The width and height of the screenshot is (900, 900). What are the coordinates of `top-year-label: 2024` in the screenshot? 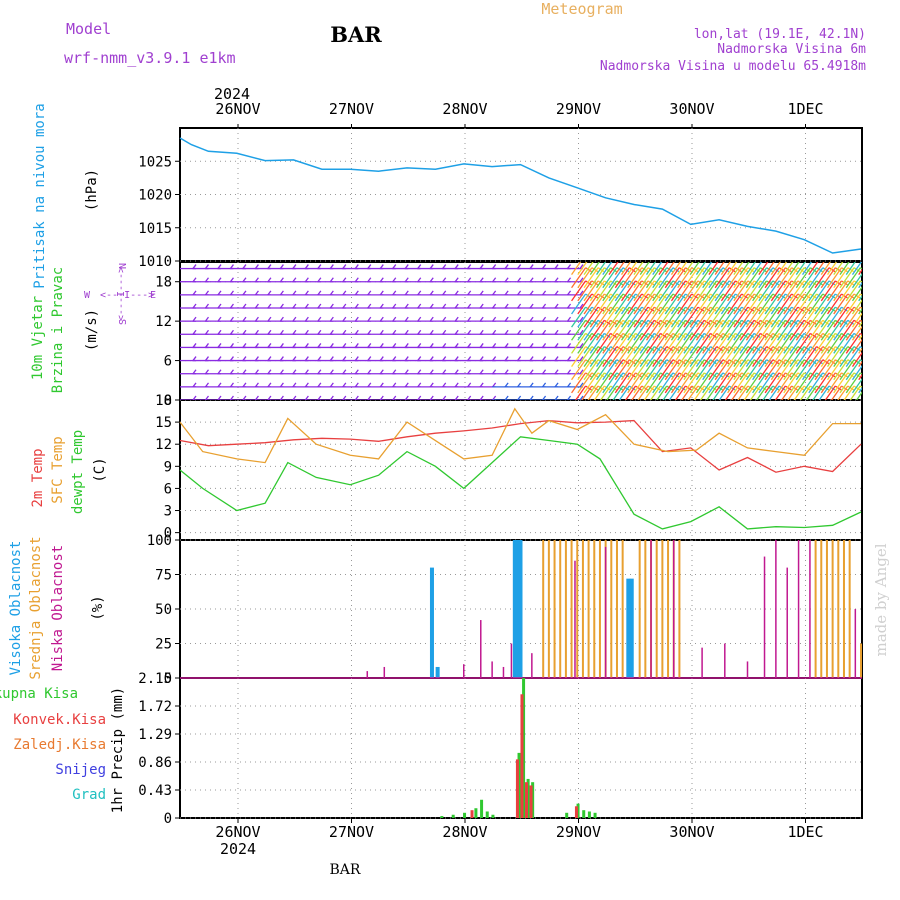 It's located at (232, 94).